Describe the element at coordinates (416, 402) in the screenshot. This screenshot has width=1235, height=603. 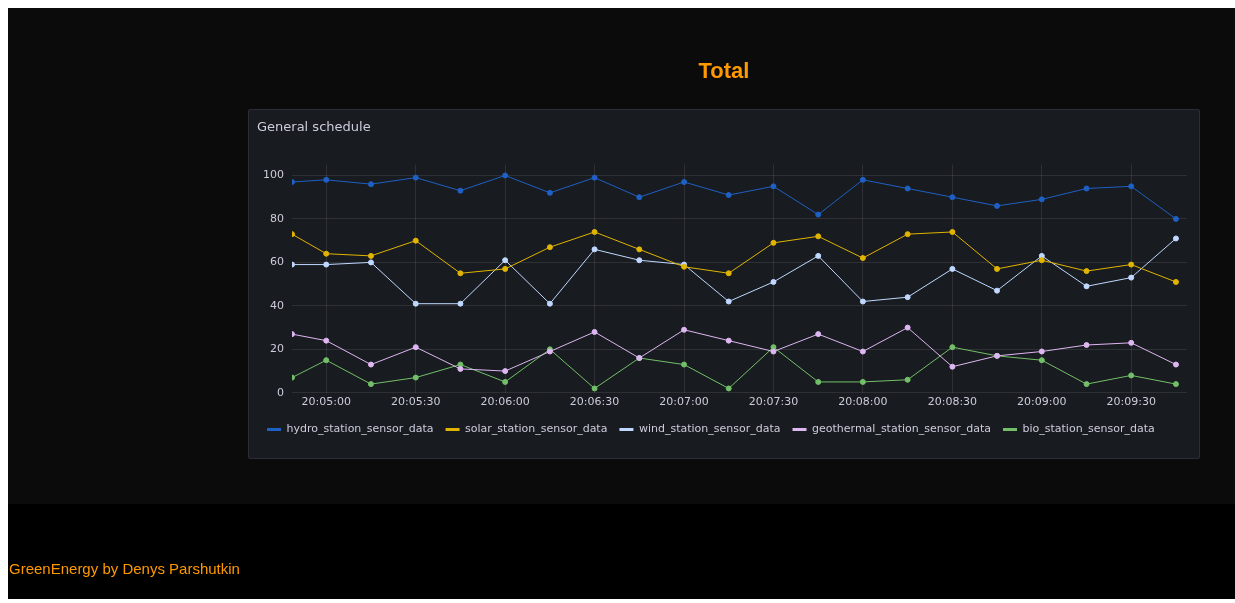
I see `x-tick-label: 20:05:30` at that location.